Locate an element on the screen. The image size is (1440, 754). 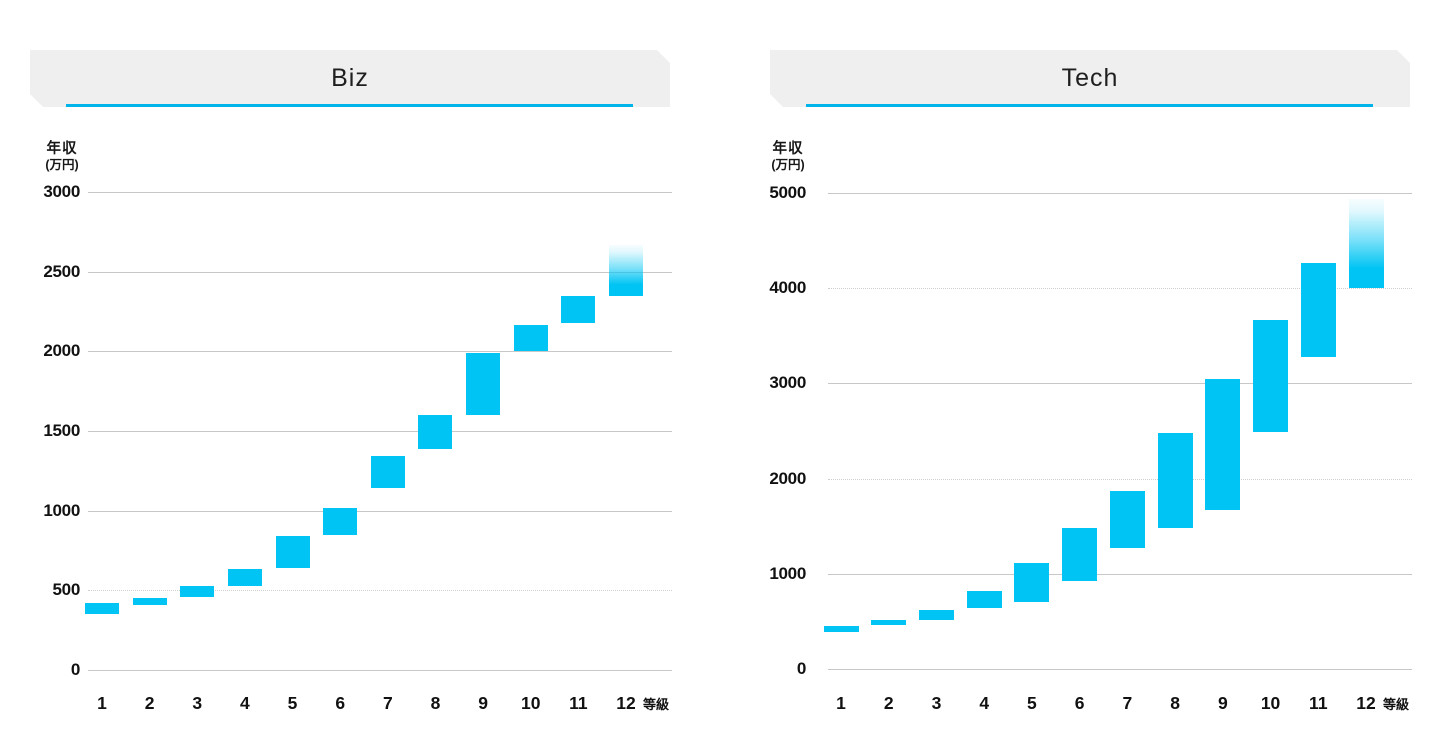
chart-header-tech: Tech is located at coordinates (1090, 78).